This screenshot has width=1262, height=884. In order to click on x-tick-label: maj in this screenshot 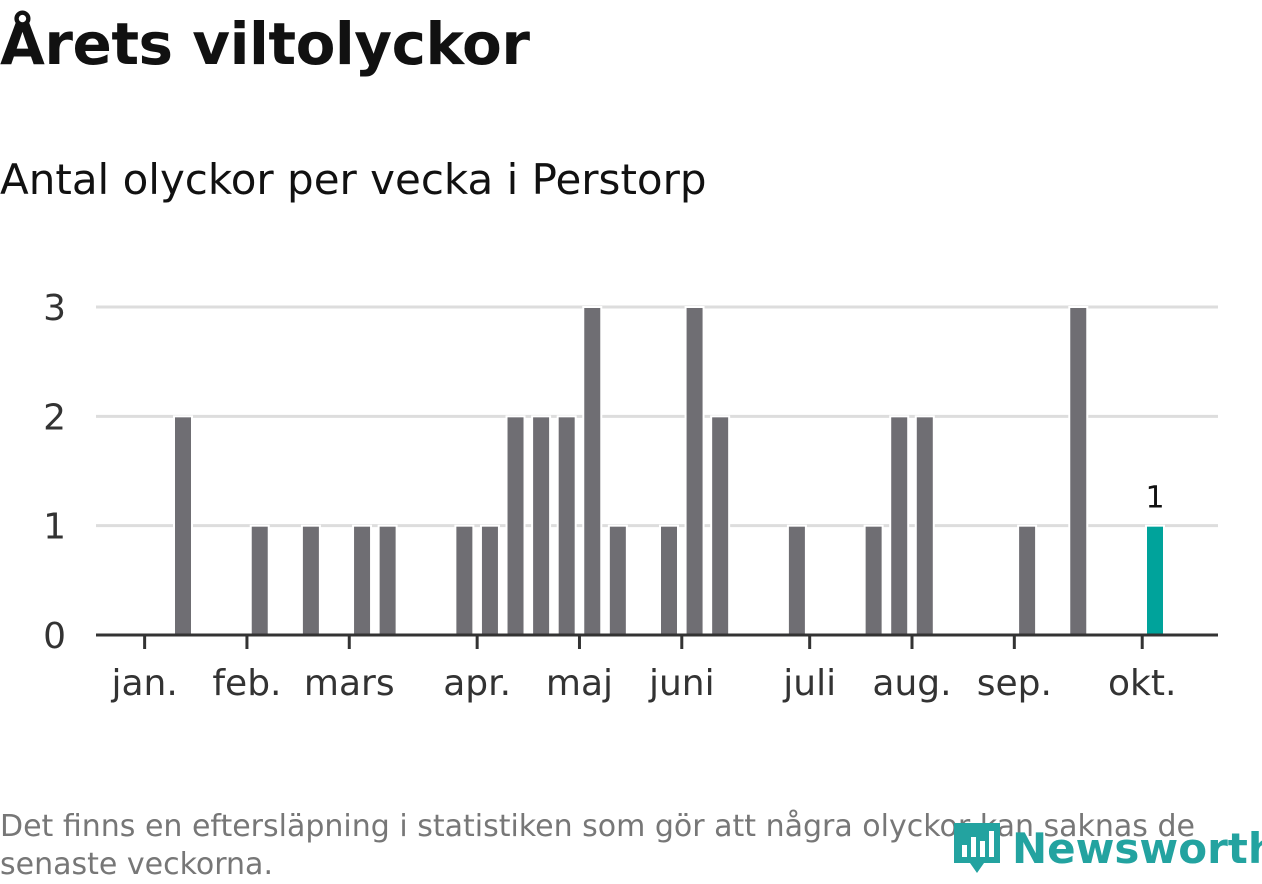, I will do `click(579, 683)`.